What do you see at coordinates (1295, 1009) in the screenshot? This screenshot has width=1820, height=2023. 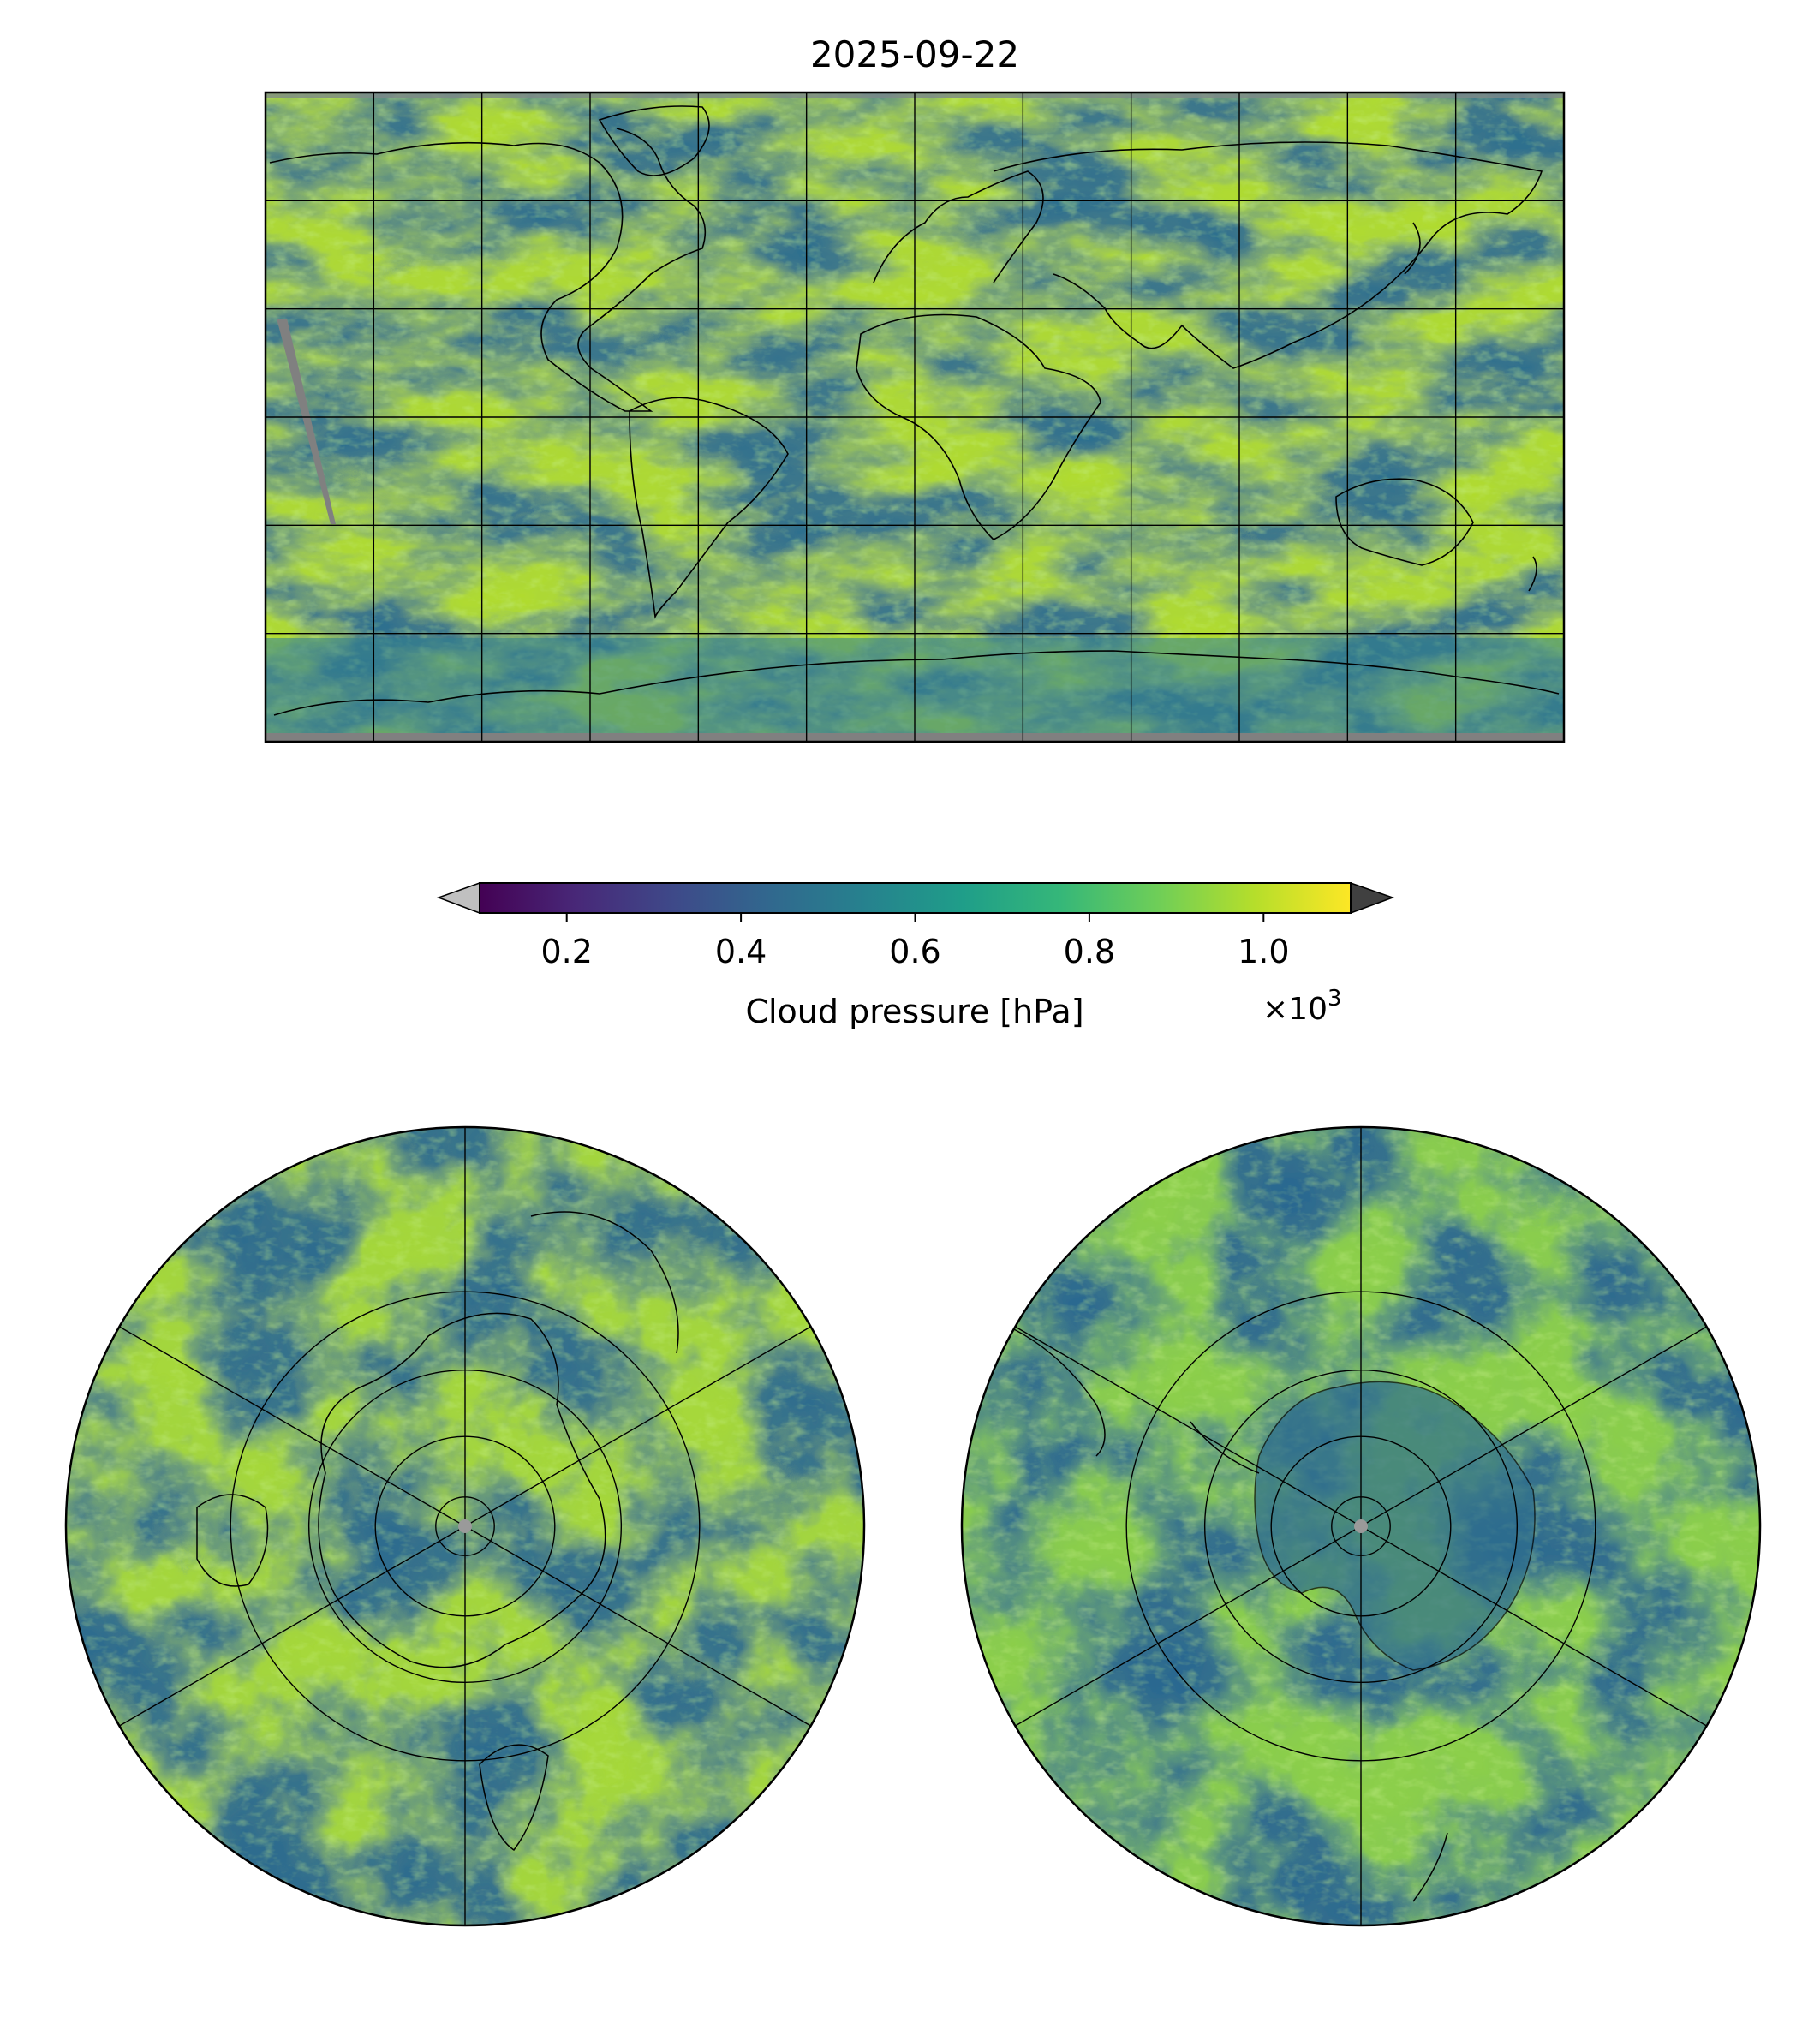 I see `colorbar-multiplier-base: ×10` at bounding box center [1295, 1009].